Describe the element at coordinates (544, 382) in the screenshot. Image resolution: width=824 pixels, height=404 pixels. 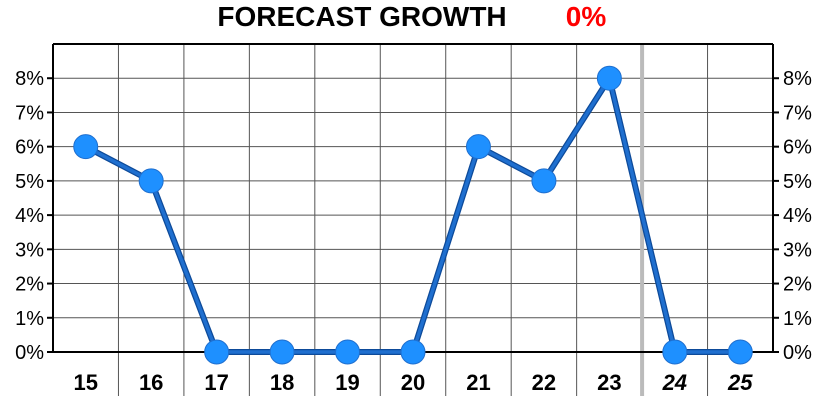
I see `xtick-label-22: 22` at that location.